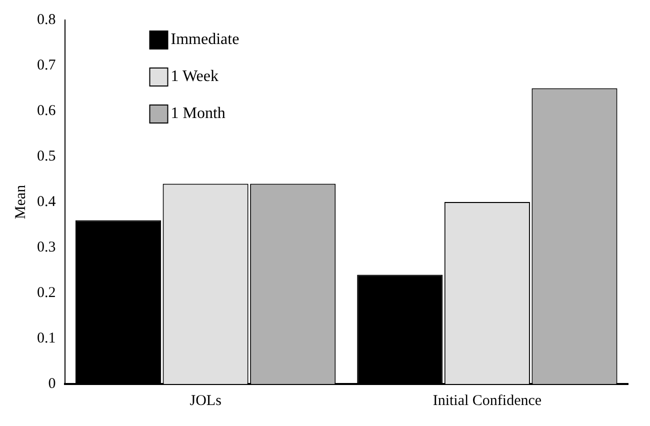  Describe the element at coordinates (194, 77) in the screenshot. I see `legend-label: 1 Week` at that location.